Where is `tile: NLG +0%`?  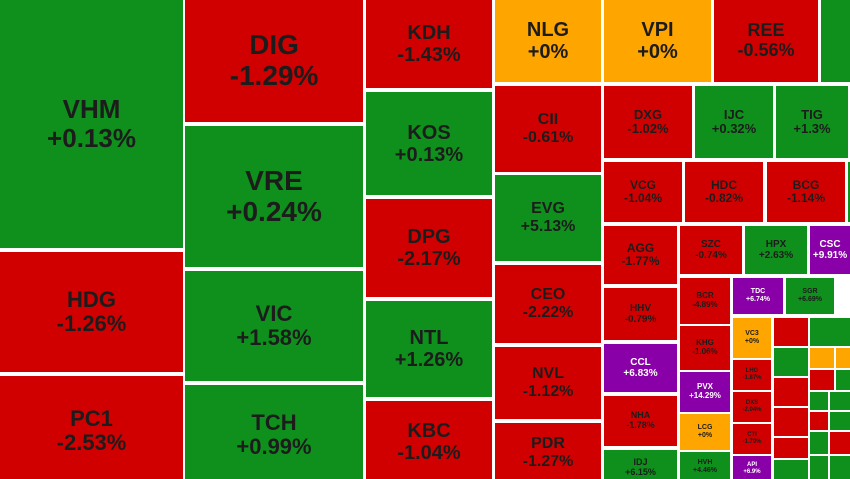
tile: NLG +0% is located at coordinates (548, 41).